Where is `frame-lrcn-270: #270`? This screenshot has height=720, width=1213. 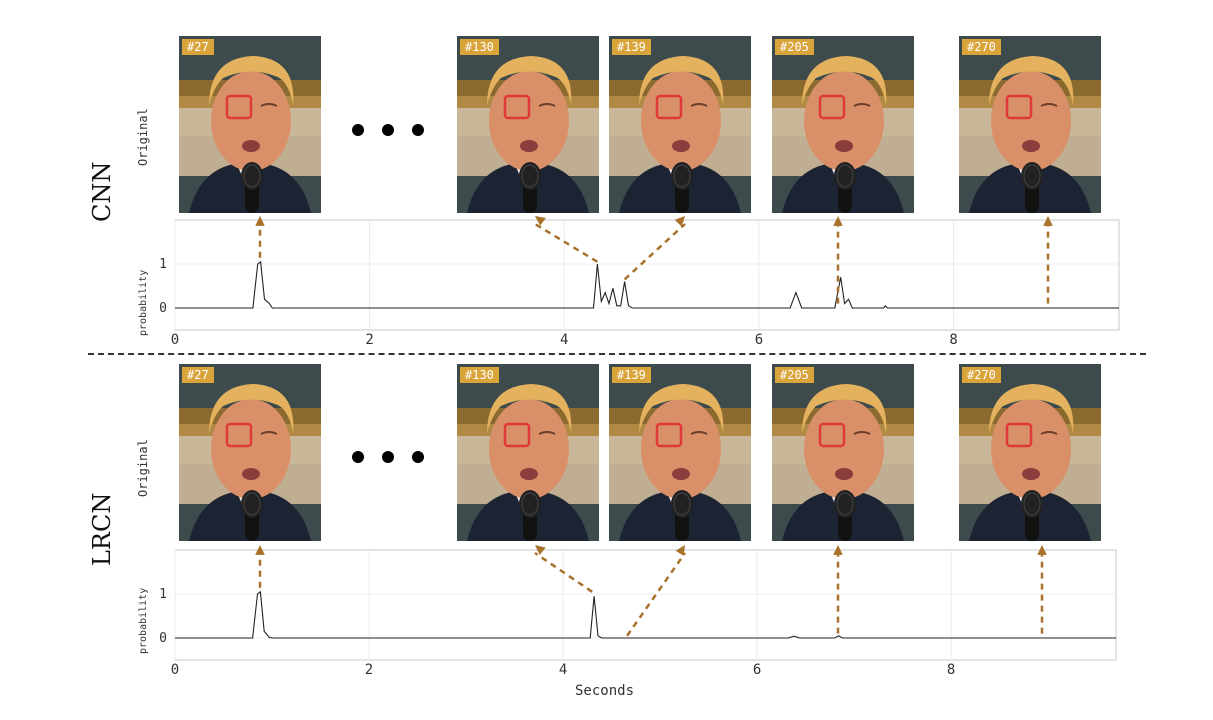 frame-lrcn-270: #270 is located at coordinates (1030, 452).